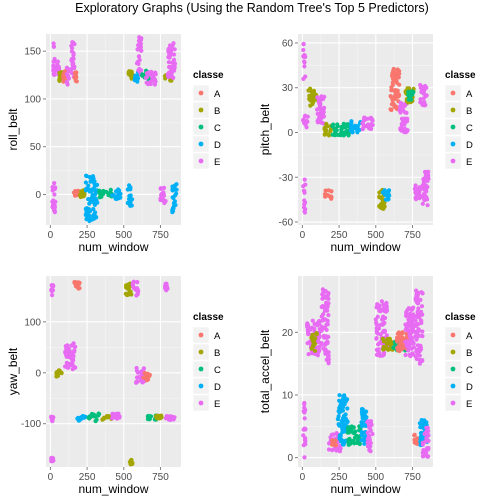 The image size is (504, 504). Describe the element at coordinates (469, 111) in the screenshot. I see `legend-label-B: B` at that location.